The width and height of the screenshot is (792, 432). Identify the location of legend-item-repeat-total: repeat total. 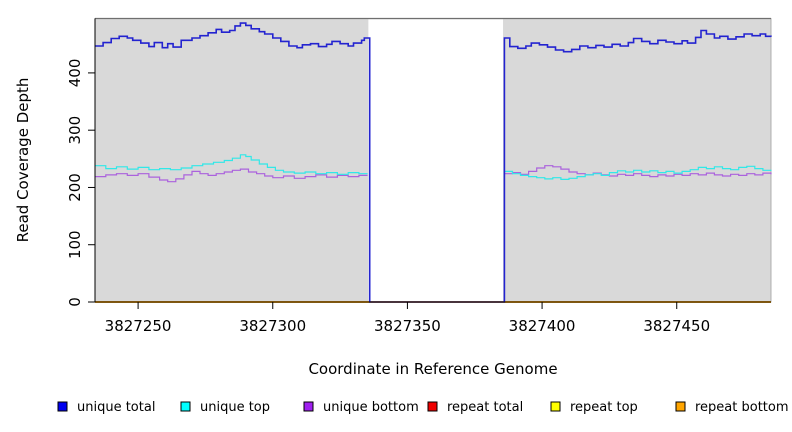
(475, 407).